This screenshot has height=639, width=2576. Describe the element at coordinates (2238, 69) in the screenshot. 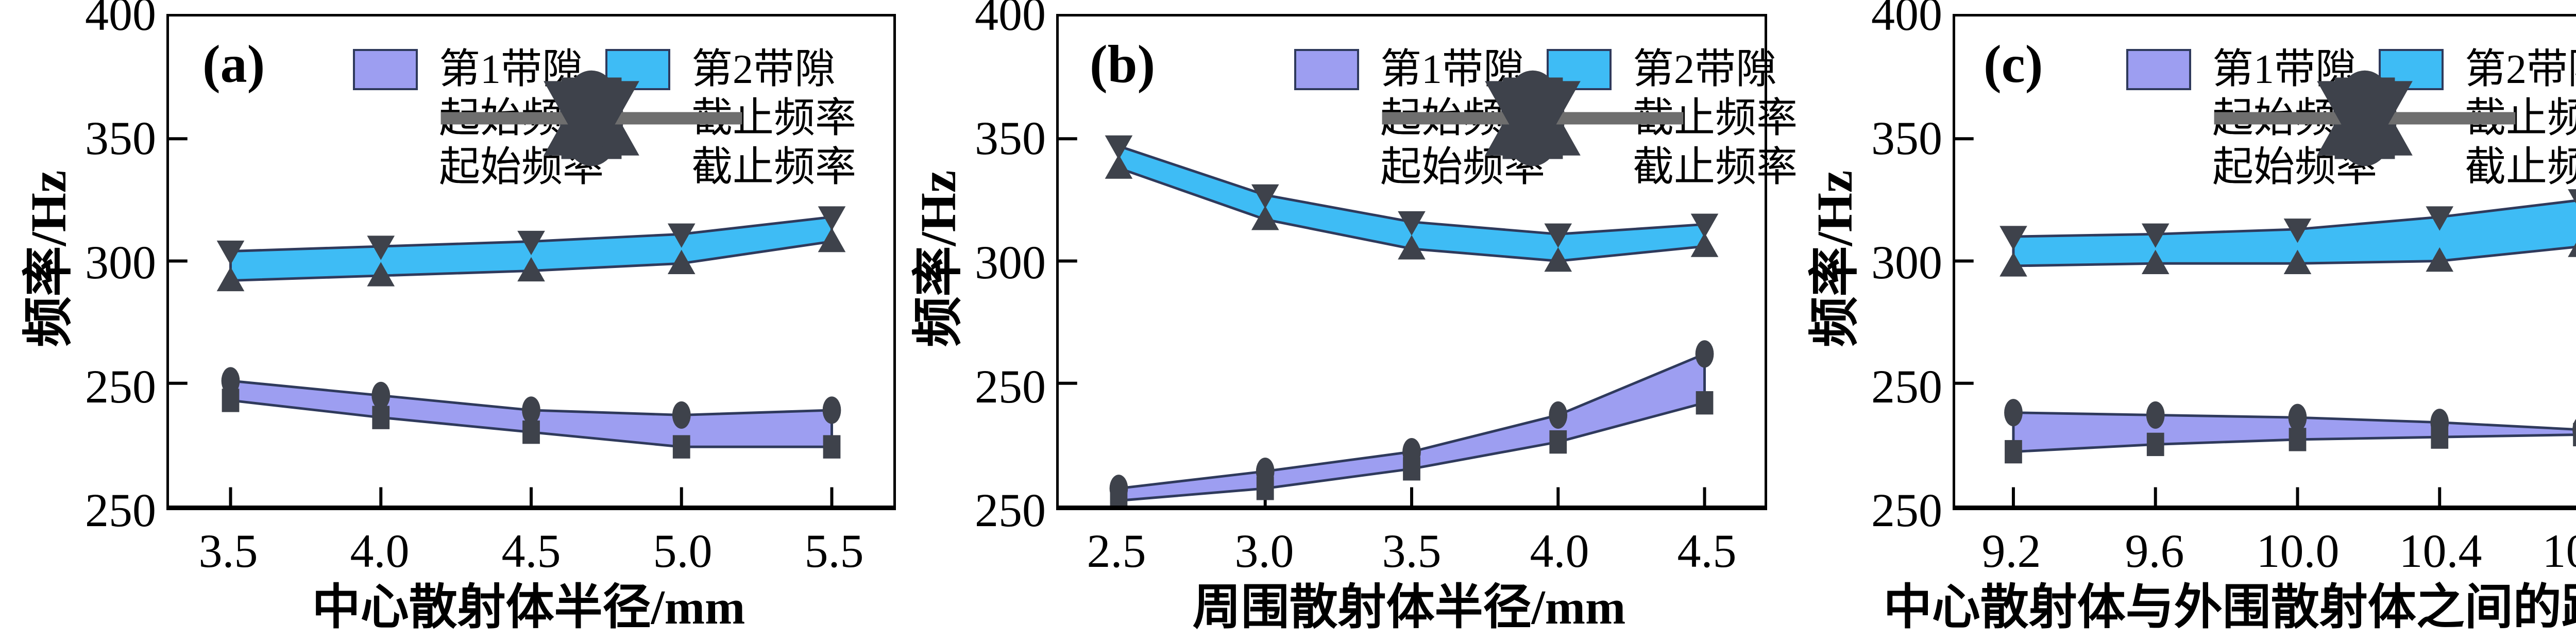

I see `legend-item-band1: 第1带隙` at that location.